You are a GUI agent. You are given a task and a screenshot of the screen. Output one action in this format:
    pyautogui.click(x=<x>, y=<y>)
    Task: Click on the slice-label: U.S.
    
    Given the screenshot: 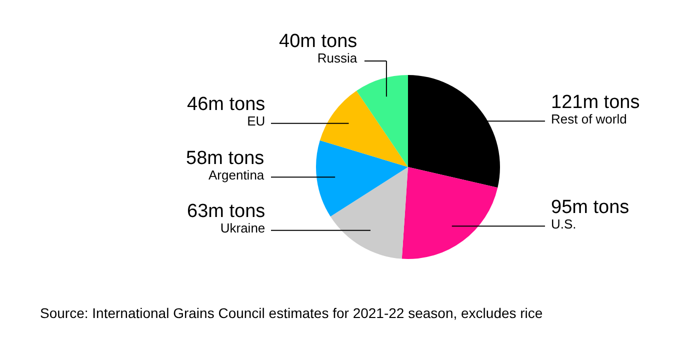 What is the action you would take?
    pyautogui.click(x=563, y=224)
    